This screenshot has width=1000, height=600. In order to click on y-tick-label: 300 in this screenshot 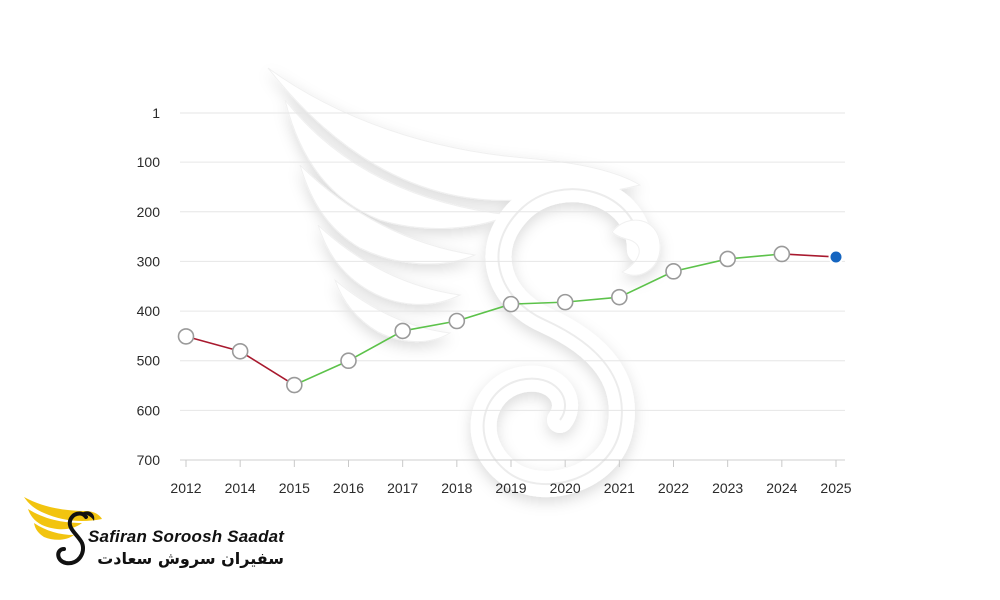, I will do `click(149, 261)`.